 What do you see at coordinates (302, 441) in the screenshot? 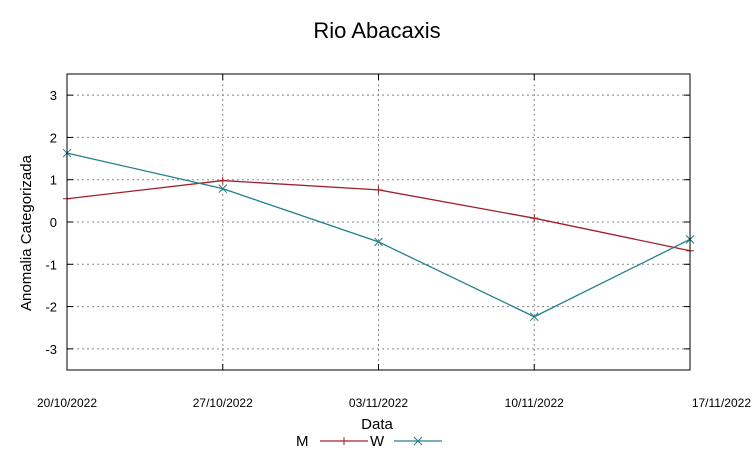
I see `legend-label-m: M` at bounding box center [302, 441].